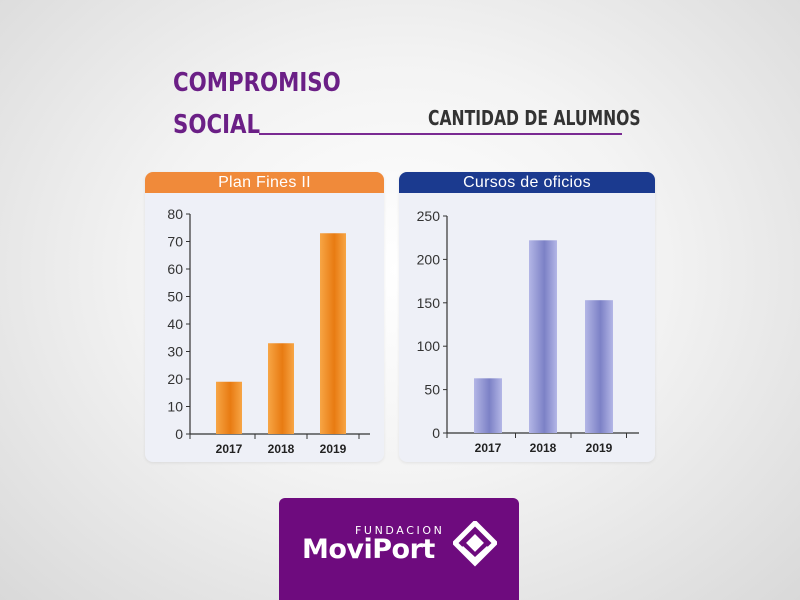 This screenshot has height=600, width=800. Describe the element at coordinates (175, 352) in the screenshot. I see `y-tick-label: 30` at that location.